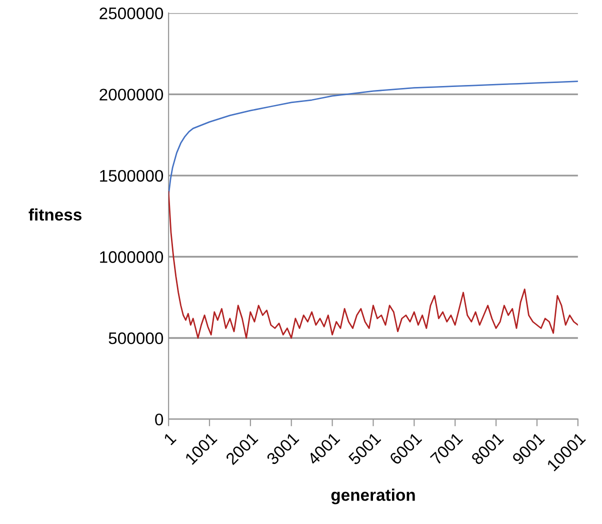  I want to click on y-tick-label: 500000, so click(136, 338).